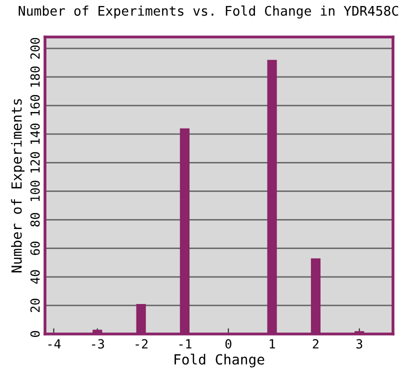 This screenshot has height=374, width=417. Describe the element at coordinates (35, 277) in the screenshot. I see `y-tick-label: 40` at that location.